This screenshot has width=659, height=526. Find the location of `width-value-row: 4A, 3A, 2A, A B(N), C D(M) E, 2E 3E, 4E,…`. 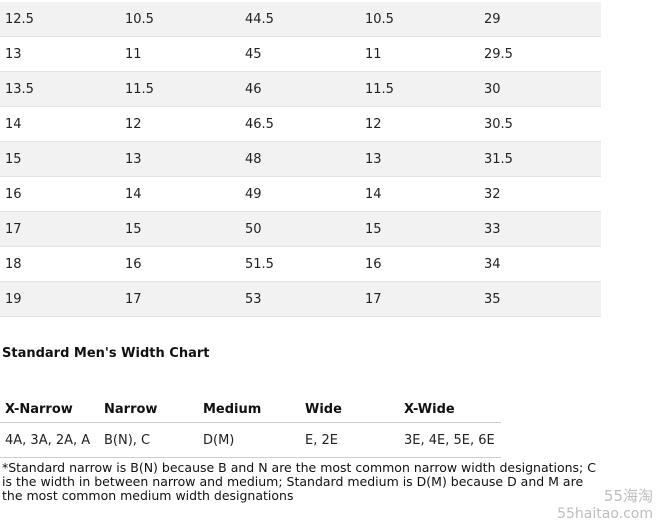

width-value-row: 4A, 3A, 2A, A B(N), C D(M) E, 2E 3E, 4E,… is located at coordinates (250, 440).